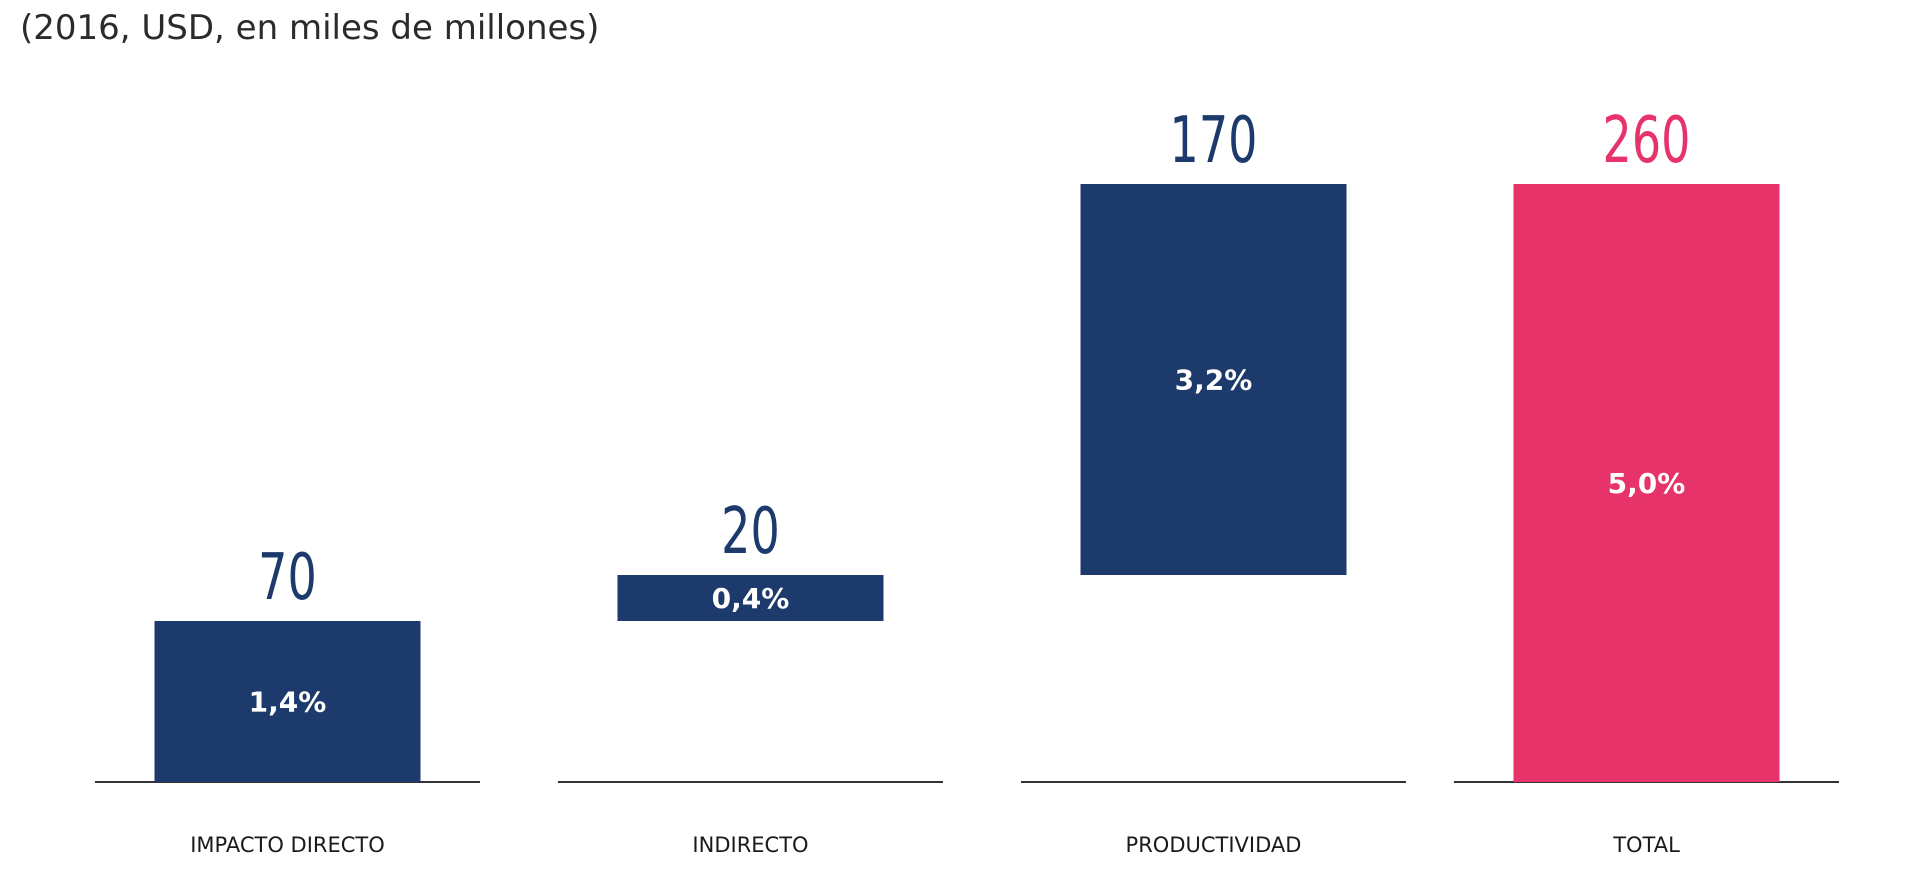  What do you see at coordinates (1214, 845) in the screenshot?
I see `category-label: PRODUCTIVIDAD` at bounding box center [1214, 845].